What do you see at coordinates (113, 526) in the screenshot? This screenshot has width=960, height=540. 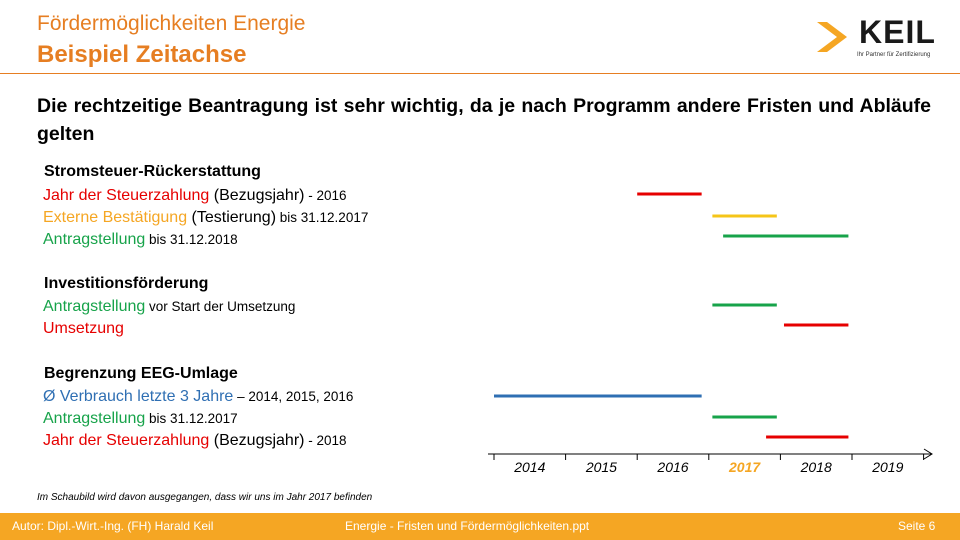 I see `footer-author: Autor: Dipl.-Wirt.-Ing. (FH) Harald Keil` at bounding box center [113, 526].